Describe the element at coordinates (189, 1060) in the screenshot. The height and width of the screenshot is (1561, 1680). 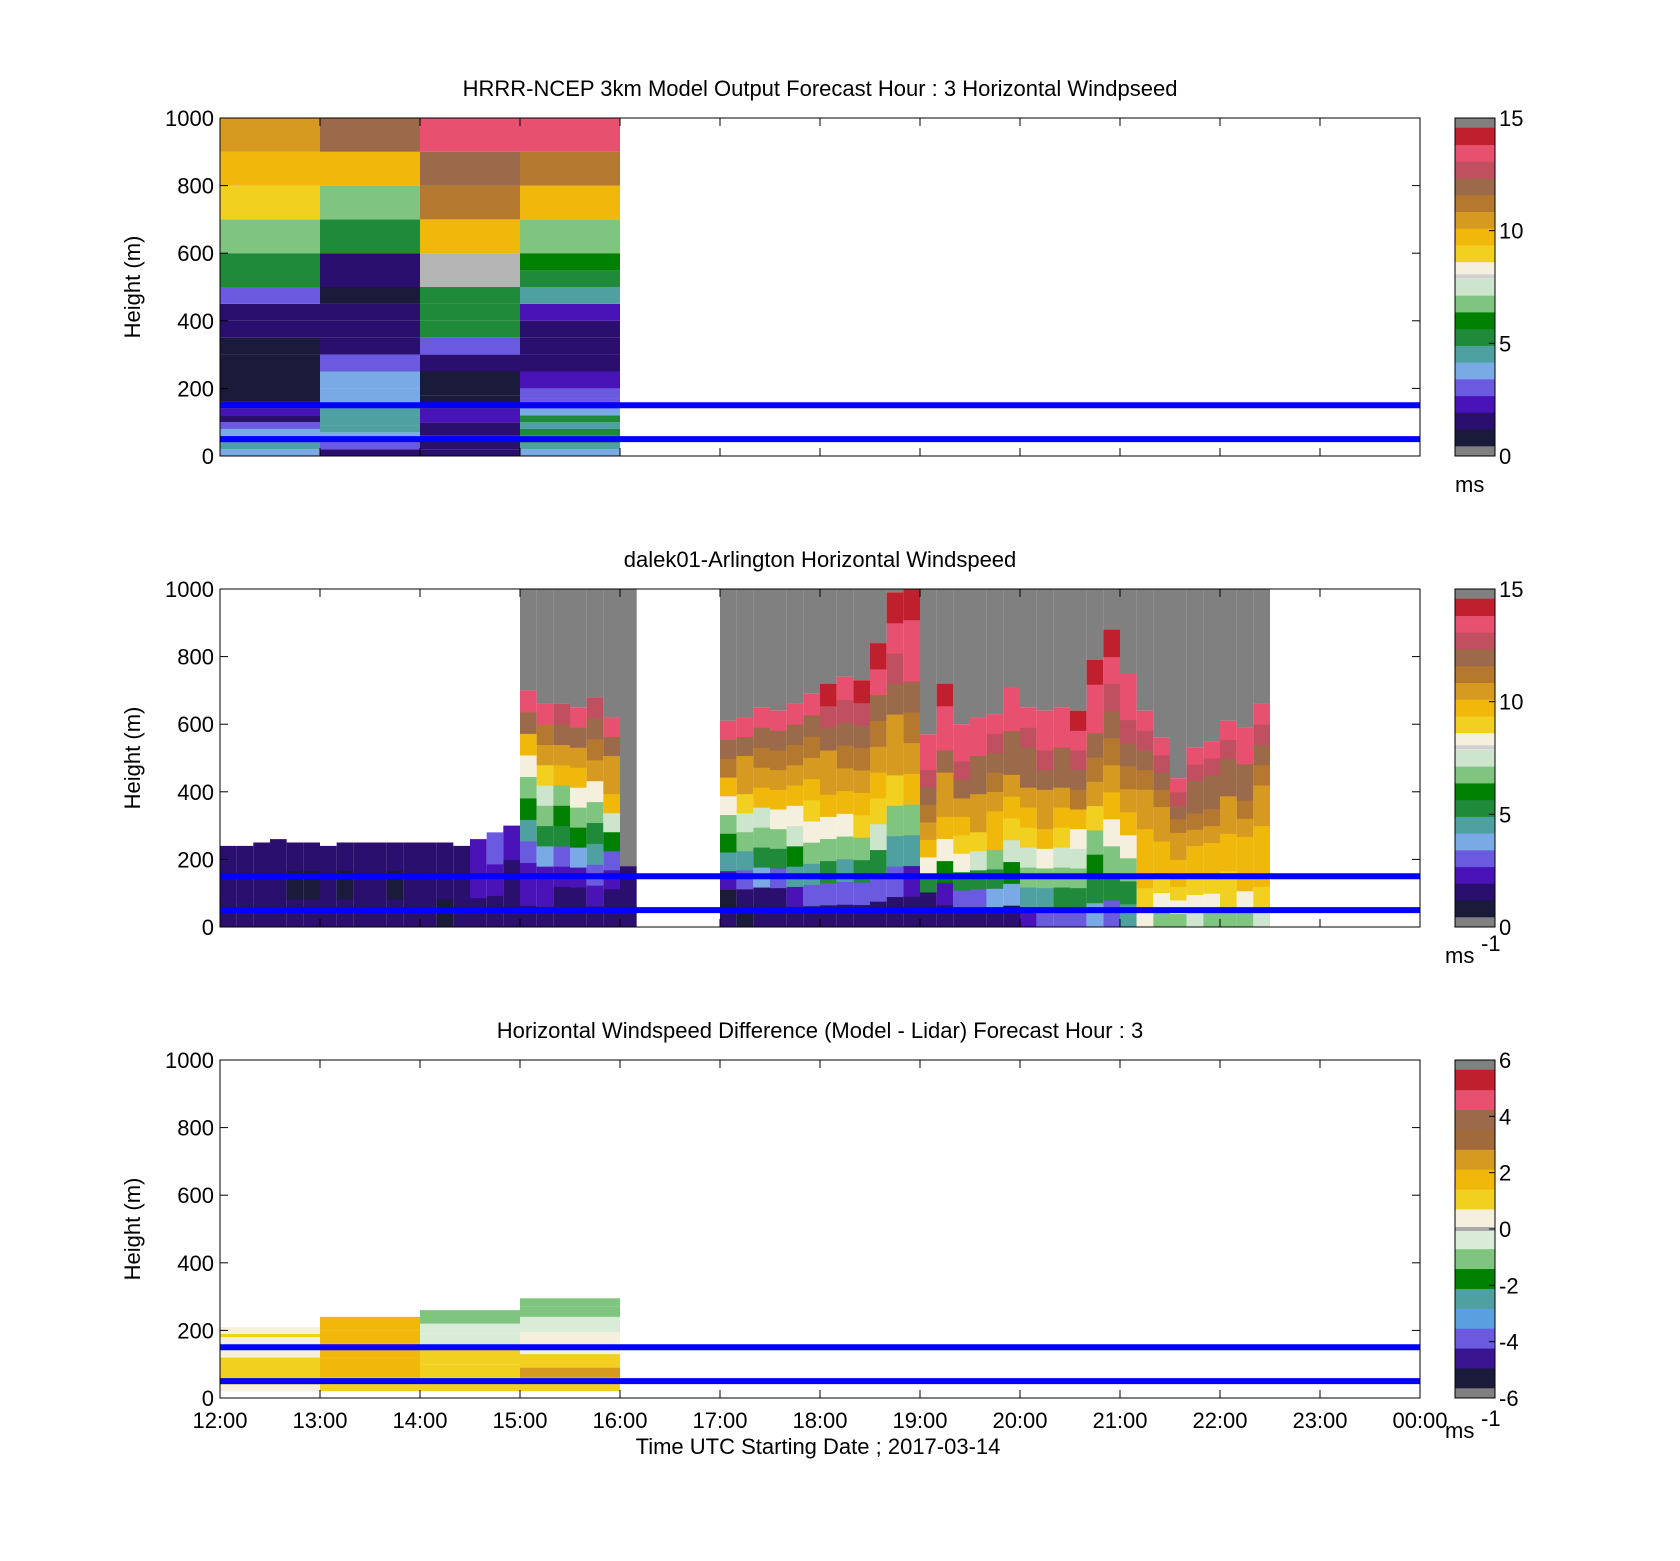
I see `y-tick-label: 1000` at that location.